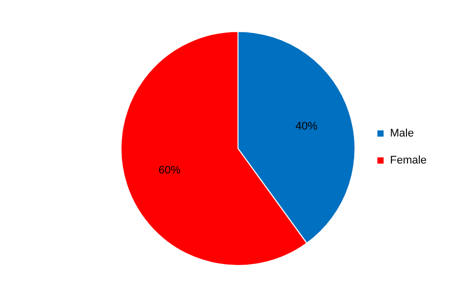 This screenshot has width=476, height=297. I want to click on data-label: 60%, so click(169, 170).